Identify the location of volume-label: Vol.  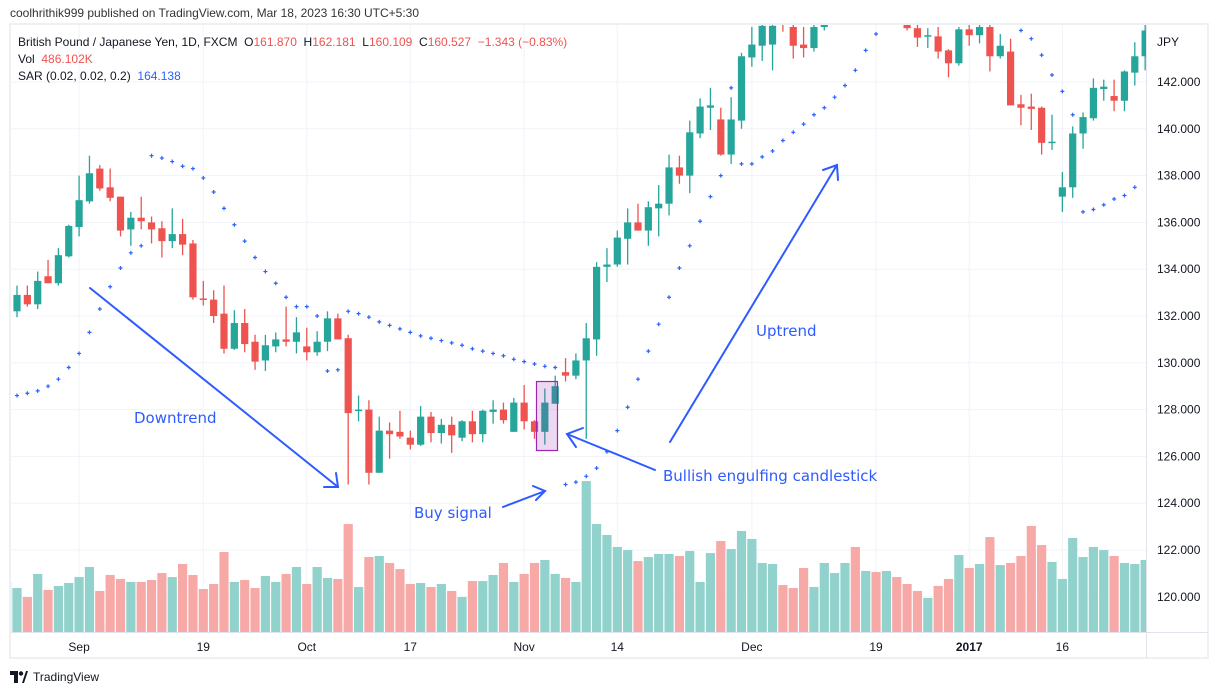
(26, 59).